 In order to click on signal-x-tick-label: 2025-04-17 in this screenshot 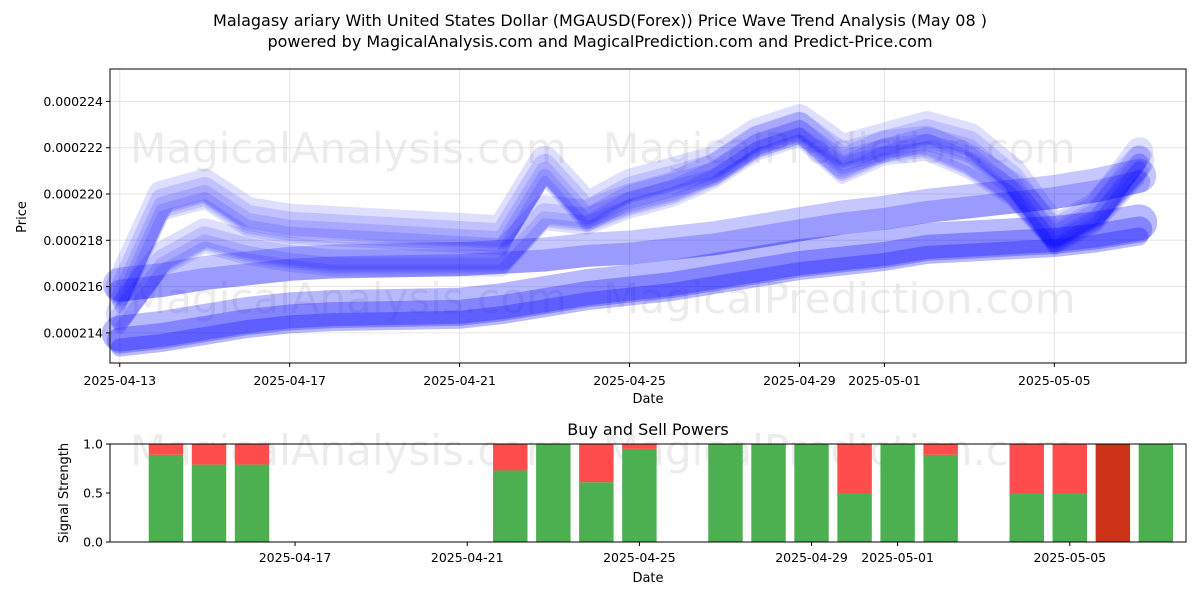, I will do `click(295, 557)`.